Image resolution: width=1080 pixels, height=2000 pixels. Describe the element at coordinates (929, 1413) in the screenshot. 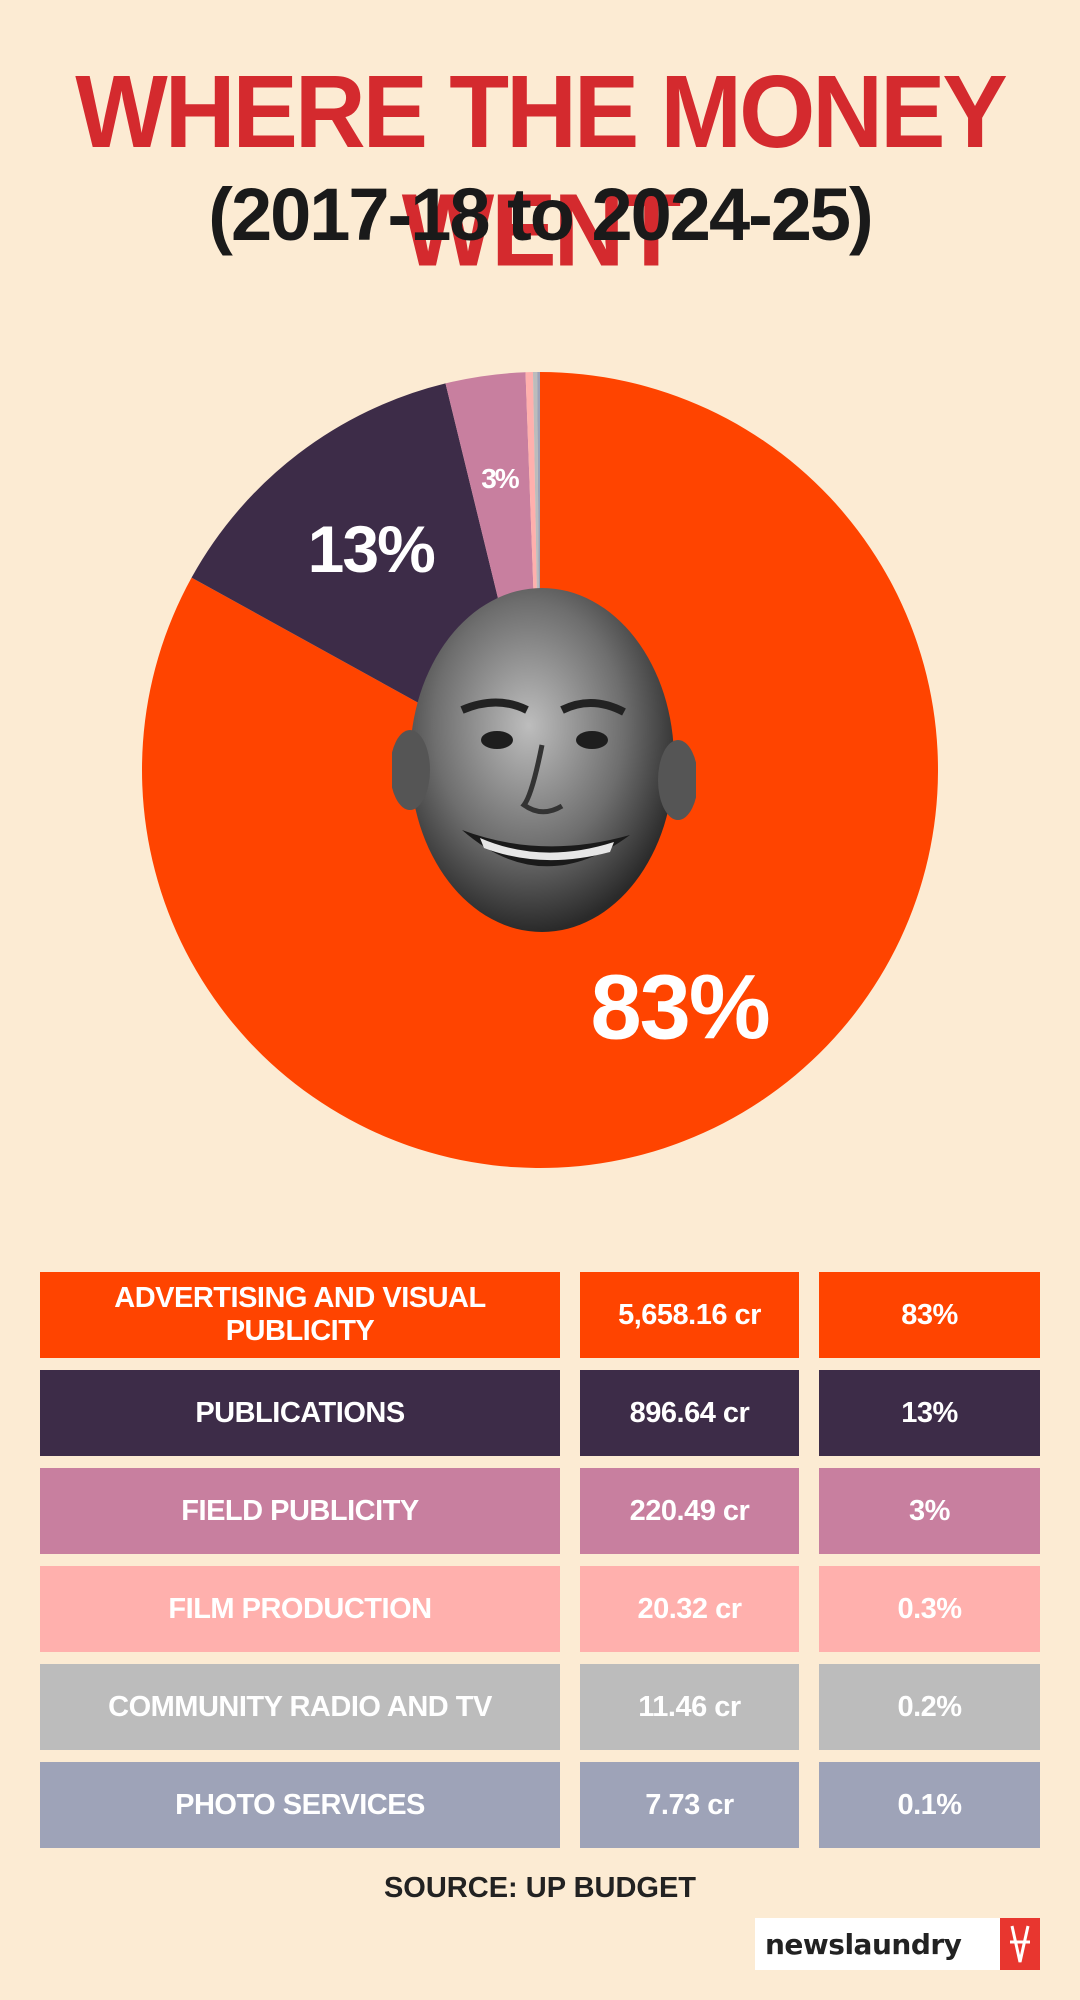

I see `row-percent: 13%` at that location.